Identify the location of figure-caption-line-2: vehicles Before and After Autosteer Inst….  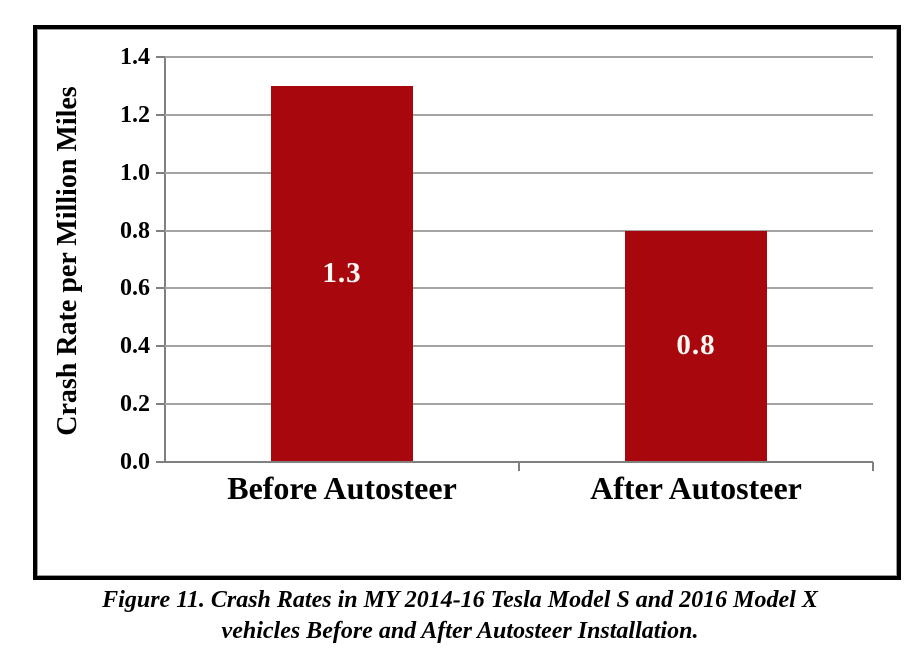
(460, 631).